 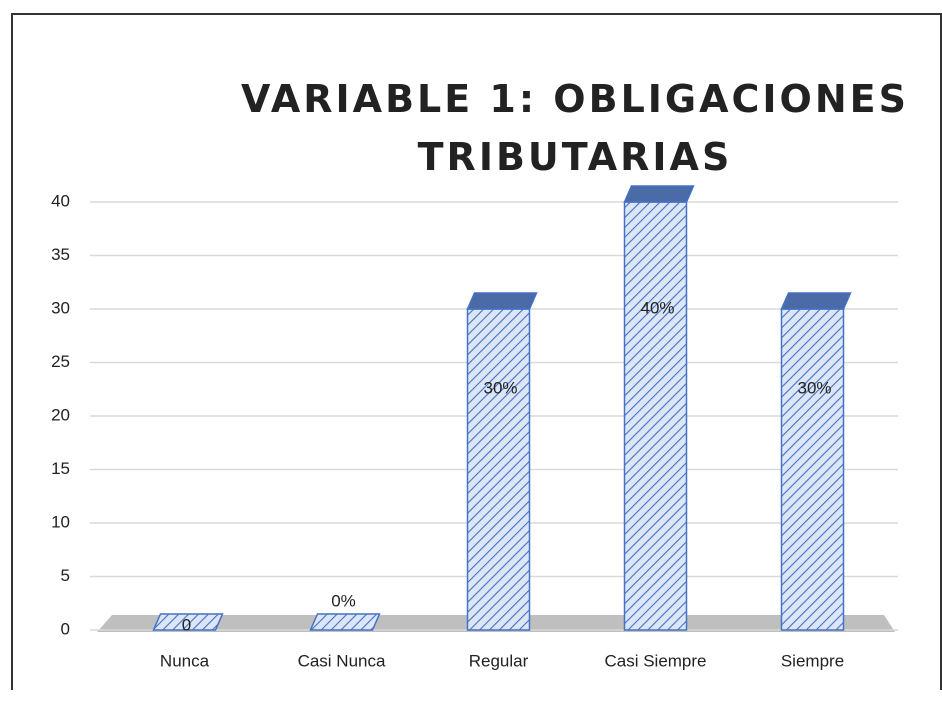 I want to click on y-tick-label: 30, so click(x=60, y=307).